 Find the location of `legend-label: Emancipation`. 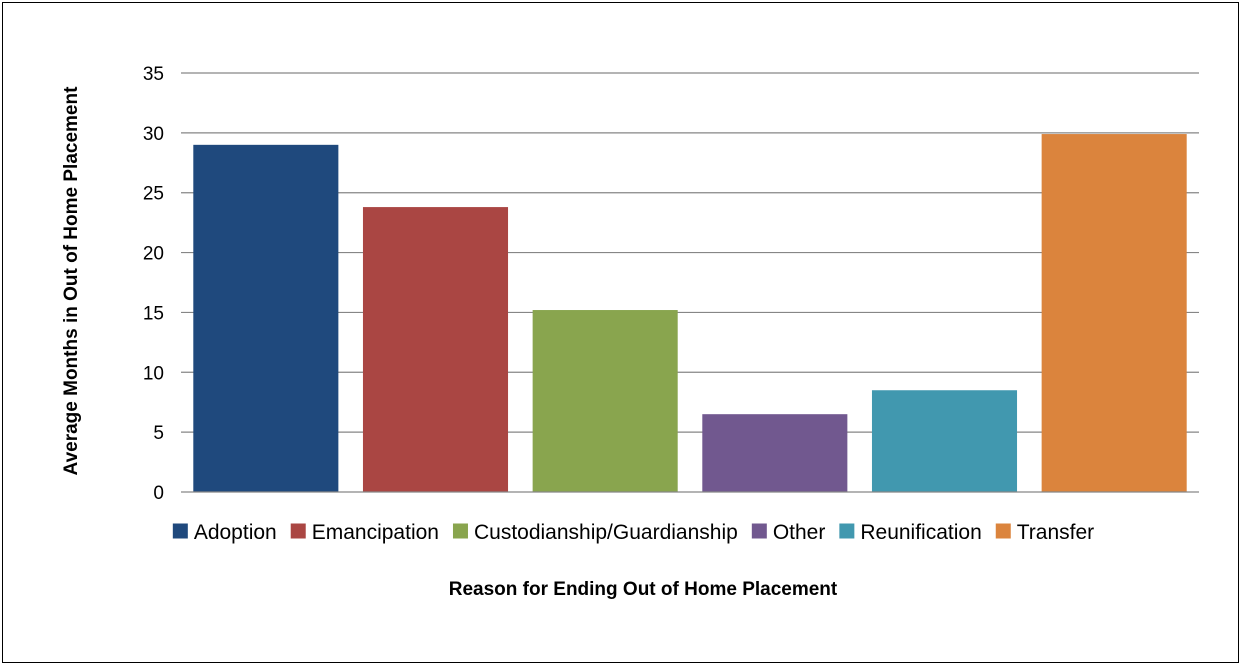

legend-label: Emancipation is located at coordinates (375, 532).